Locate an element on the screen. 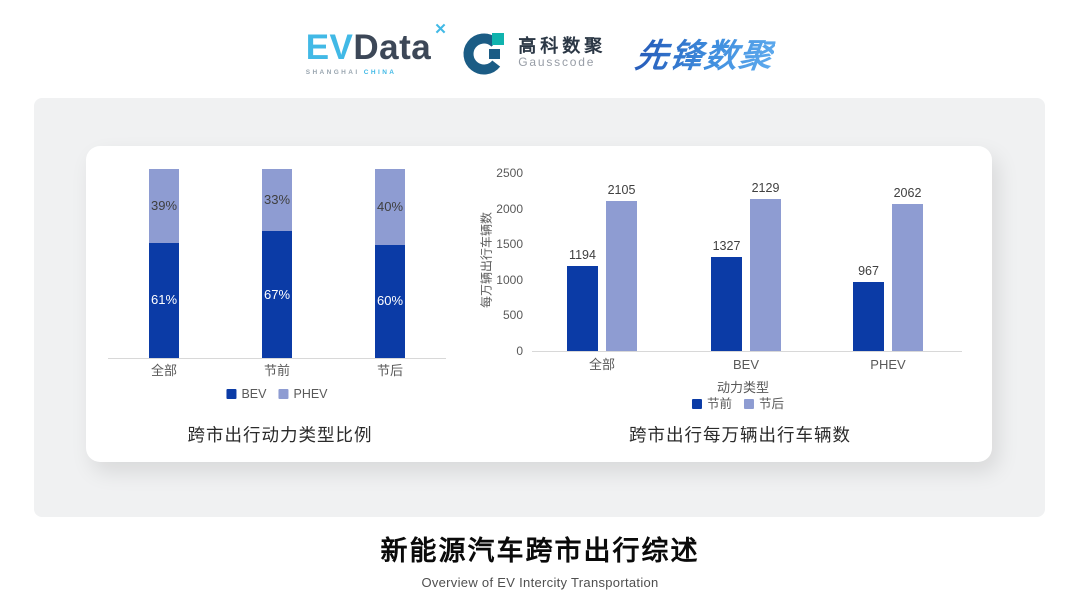 The height and width of the screenshot is (608, 1080). evdata-wordmark: EVData ✕ is located at coordinates (376, 44).